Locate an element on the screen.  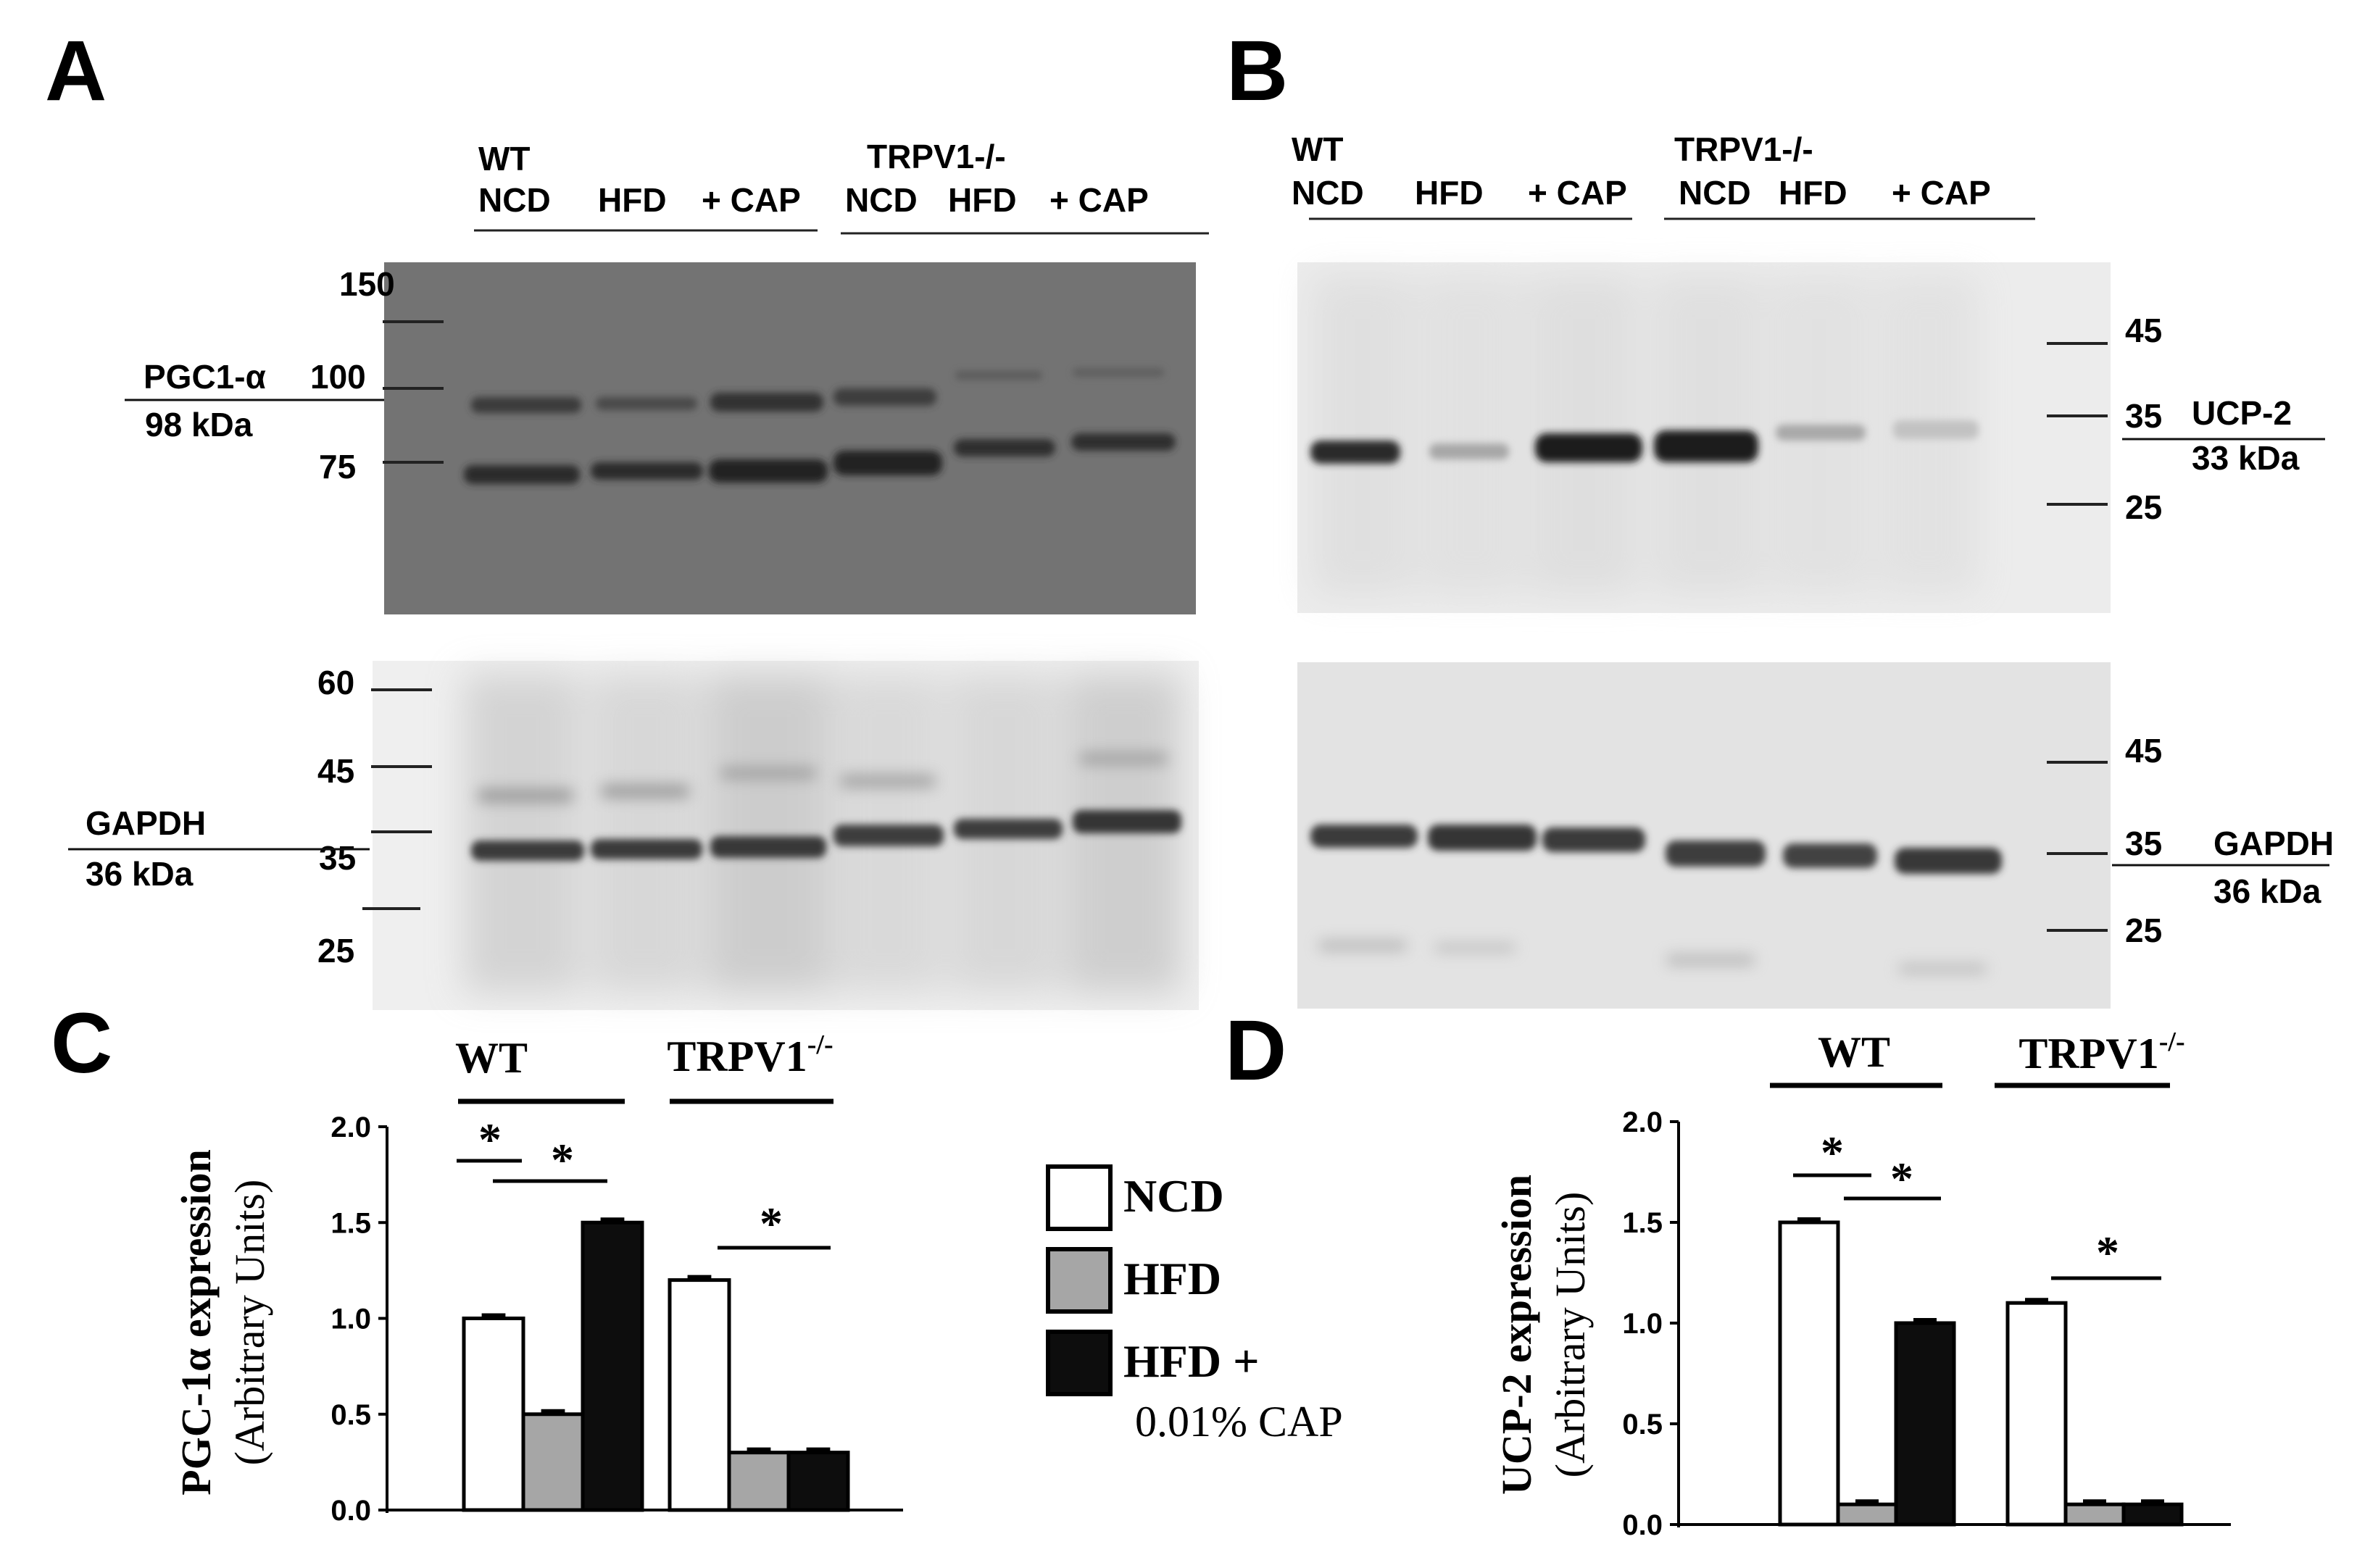
legend-swatch-hfd-cap is located at coordinates (1079, 1363).